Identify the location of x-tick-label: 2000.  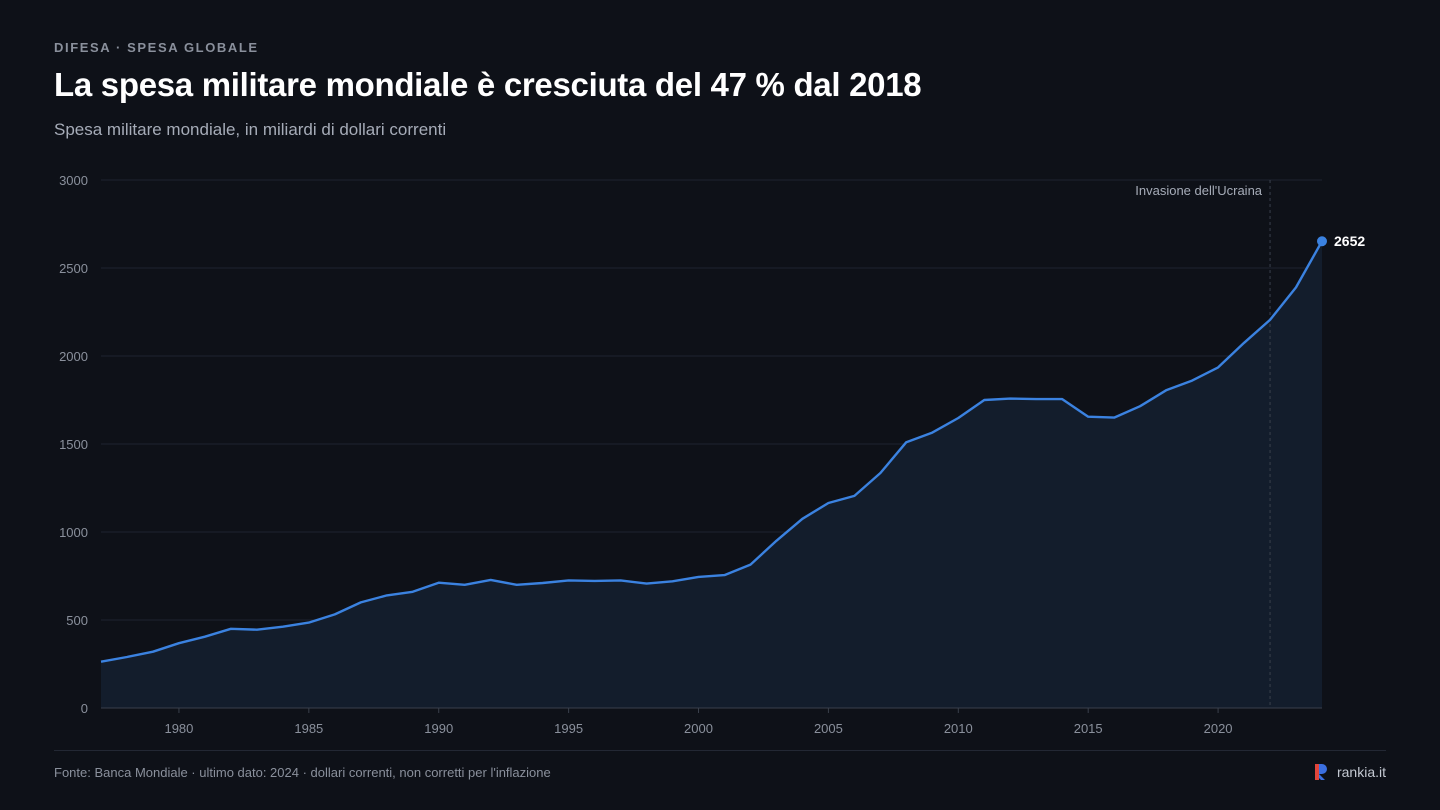
(698, 728).